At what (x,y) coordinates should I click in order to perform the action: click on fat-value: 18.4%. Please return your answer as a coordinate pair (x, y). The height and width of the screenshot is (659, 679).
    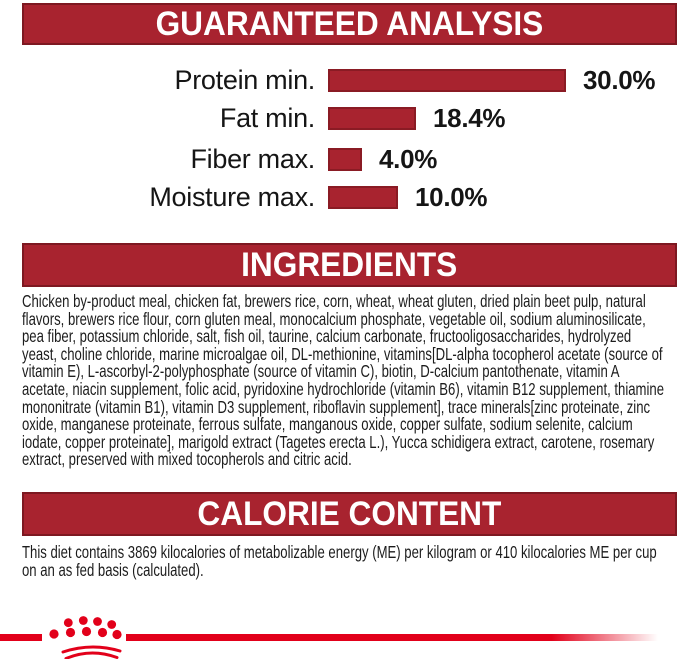
    Looking at the image, I should click on (469, 118).